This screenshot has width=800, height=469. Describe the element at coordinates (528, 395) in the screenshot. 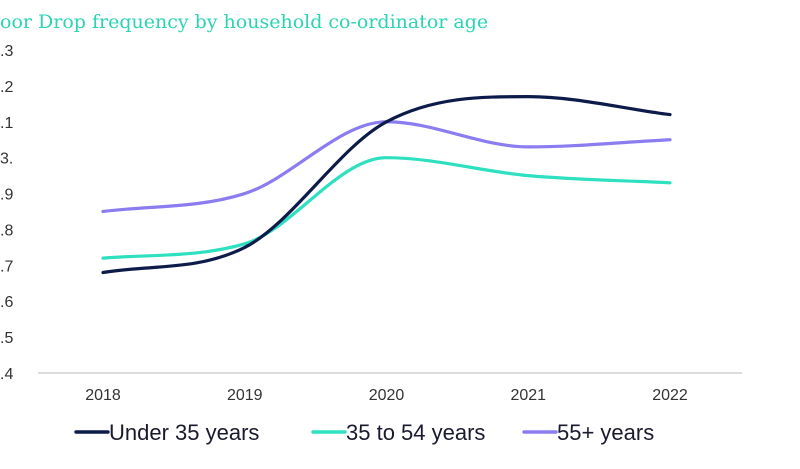

I see `x-tick-label: 2021` at that location.